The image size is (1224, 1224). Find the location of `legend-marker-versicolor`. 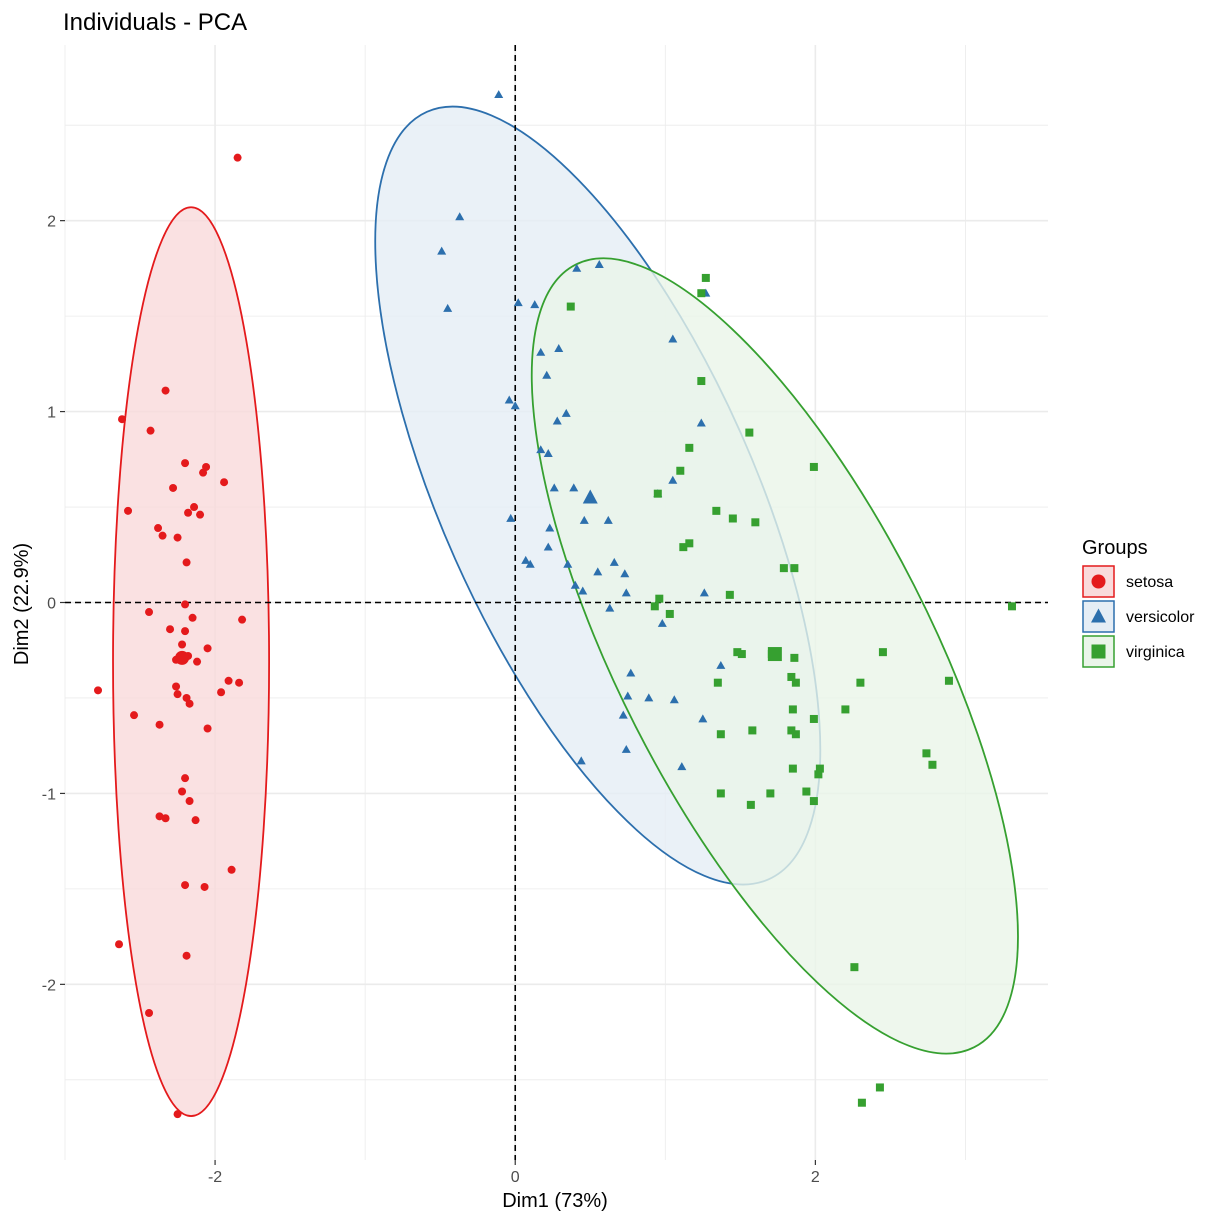

legend-marker-versicolor is located at coordinates (1098, 615).